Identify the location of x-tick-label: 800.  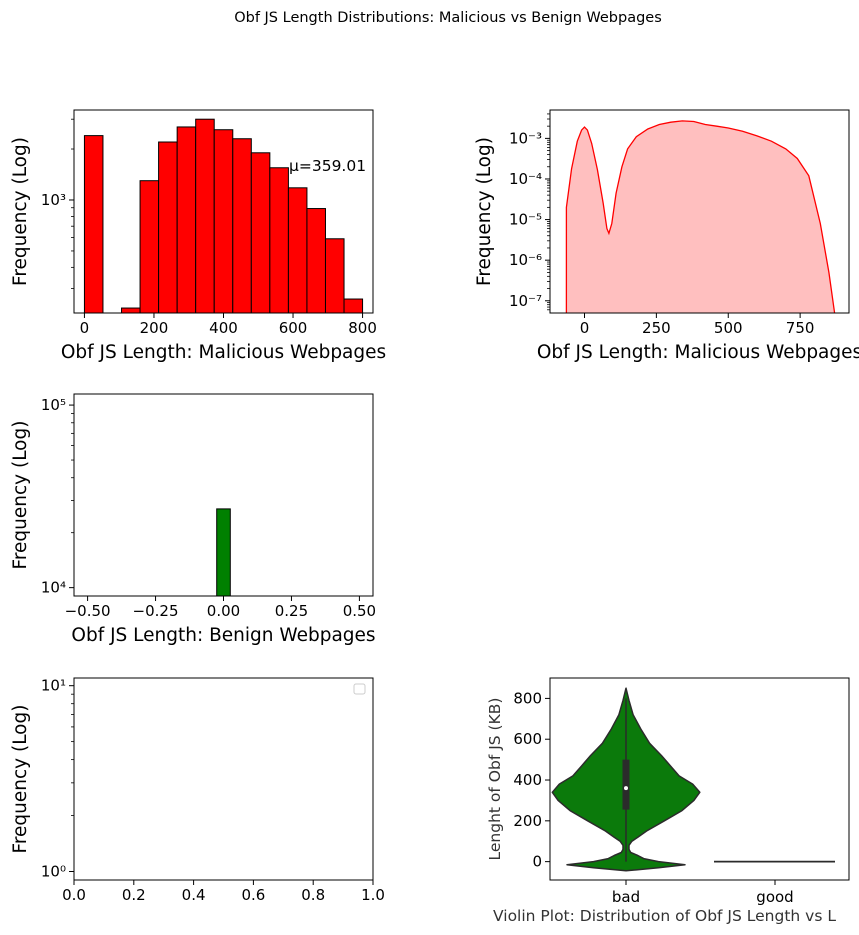
(362, 328).